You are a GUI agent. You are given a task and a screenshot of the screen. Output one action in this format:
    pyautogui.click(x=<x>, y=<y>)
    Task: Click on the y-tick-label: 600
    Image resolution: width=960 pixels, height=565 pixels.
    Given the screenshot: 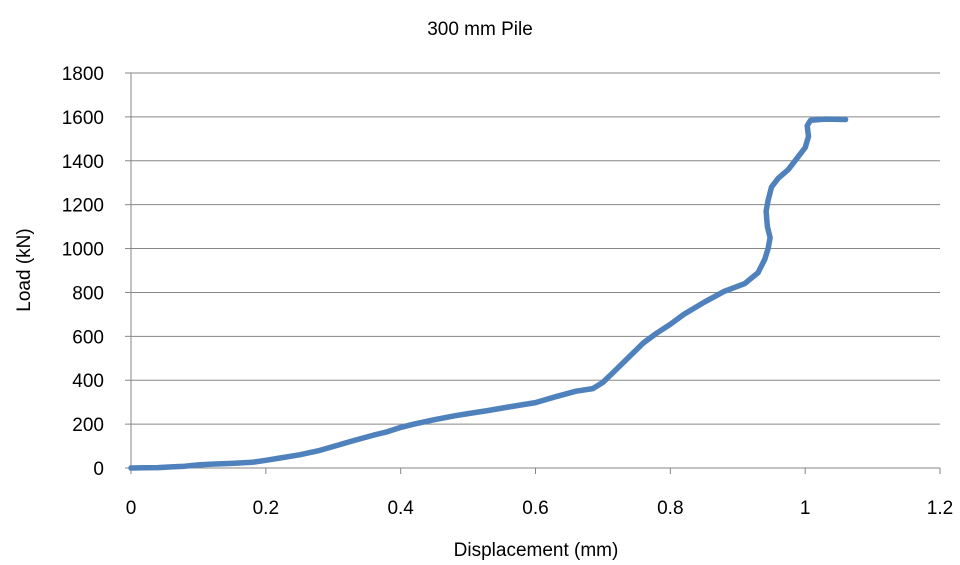 What is the action you would take?
    pyautogui.click(x=88, y=337)
    